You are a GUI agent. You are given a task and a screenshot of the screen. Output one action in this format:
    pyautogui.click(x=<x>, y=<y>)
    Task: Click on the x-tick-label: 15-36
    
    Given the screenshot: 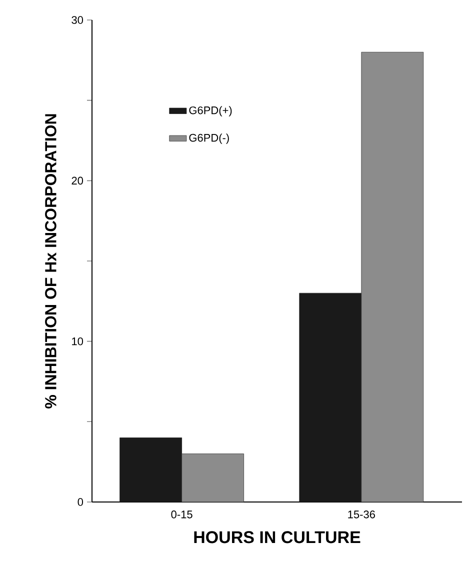 What is the action you would take?
    pyautogui.click(x=361, y=514)
    